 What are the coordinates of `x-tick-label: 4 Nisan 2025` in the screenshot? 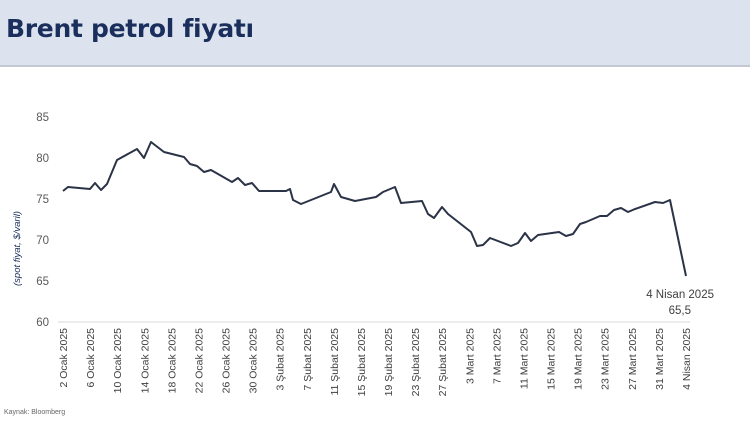 It's located at (687, 359).